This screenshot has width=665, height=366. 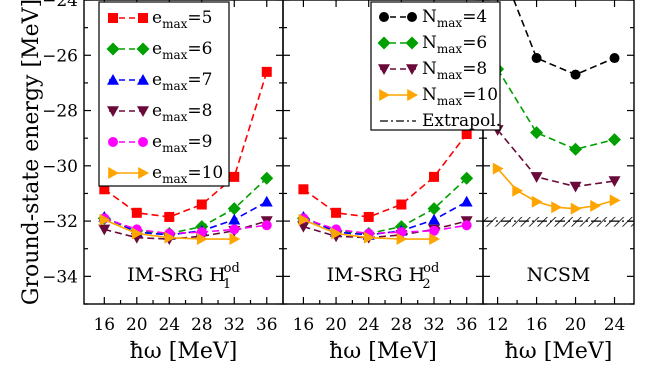 What do you see at coordinates (60, 222) in the screenshot?
I see `y-tick-label: −32` at bounding box center [60, 222].